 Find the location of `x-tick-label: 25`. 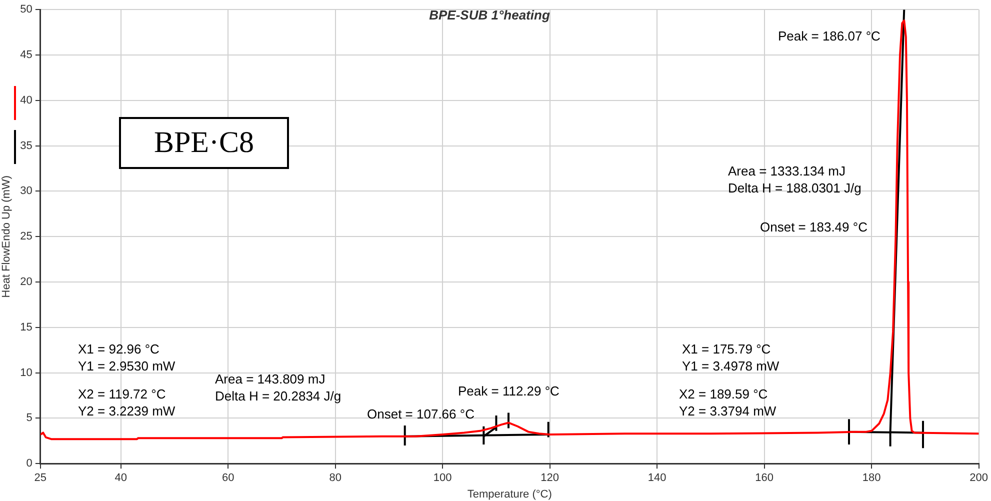

x-tick-label: 25 is located at coordinates (40, 478).